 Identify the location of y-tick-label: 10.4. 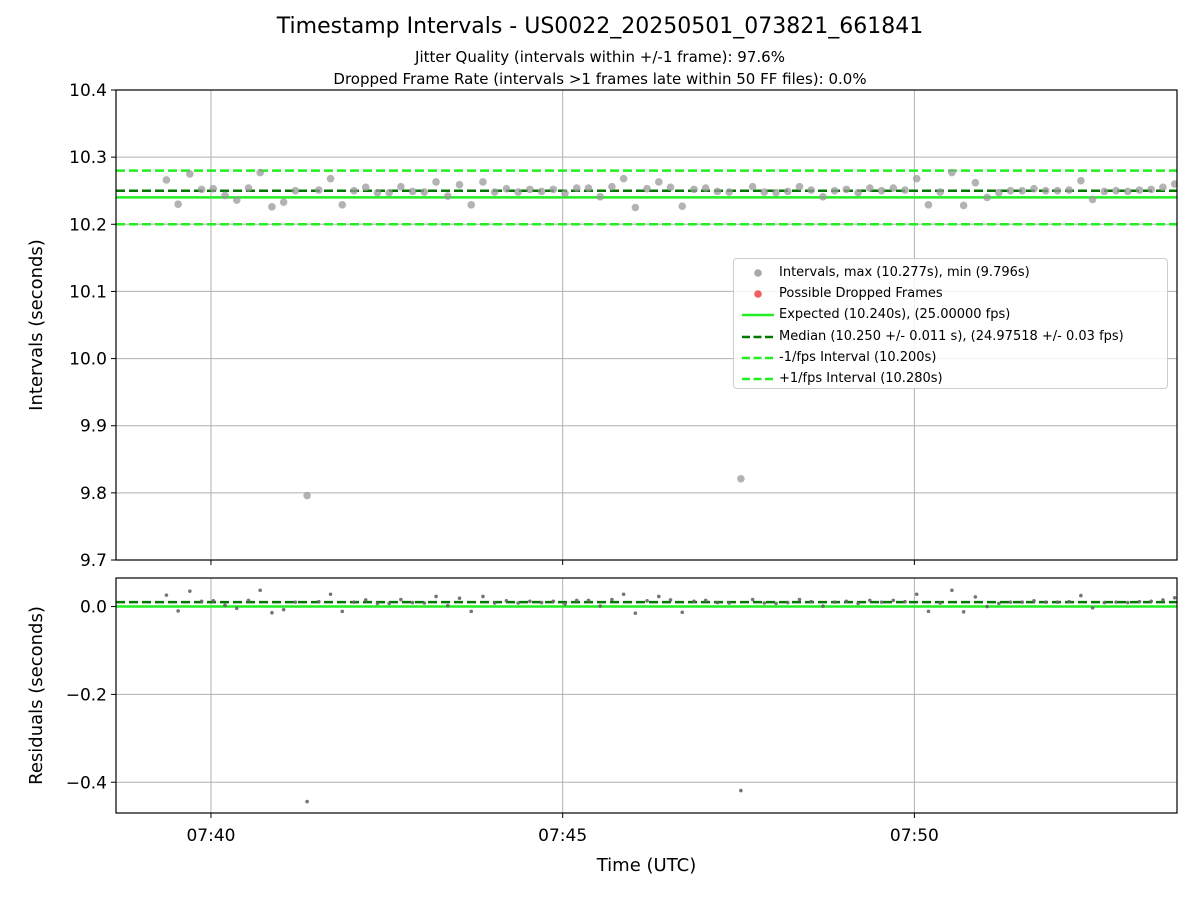
(88, 91).